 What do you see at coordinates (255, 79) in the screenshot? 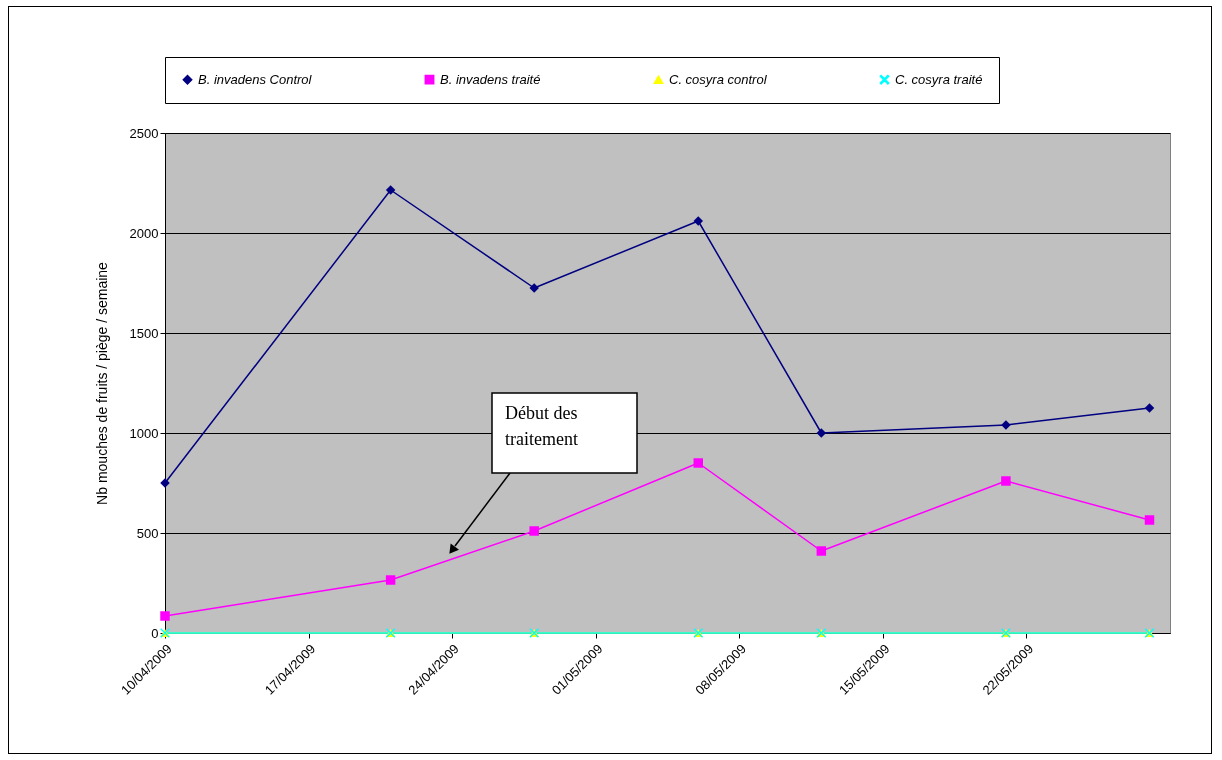
I see `legend-label: B. invadens Control` at bounding box center [255, 79].